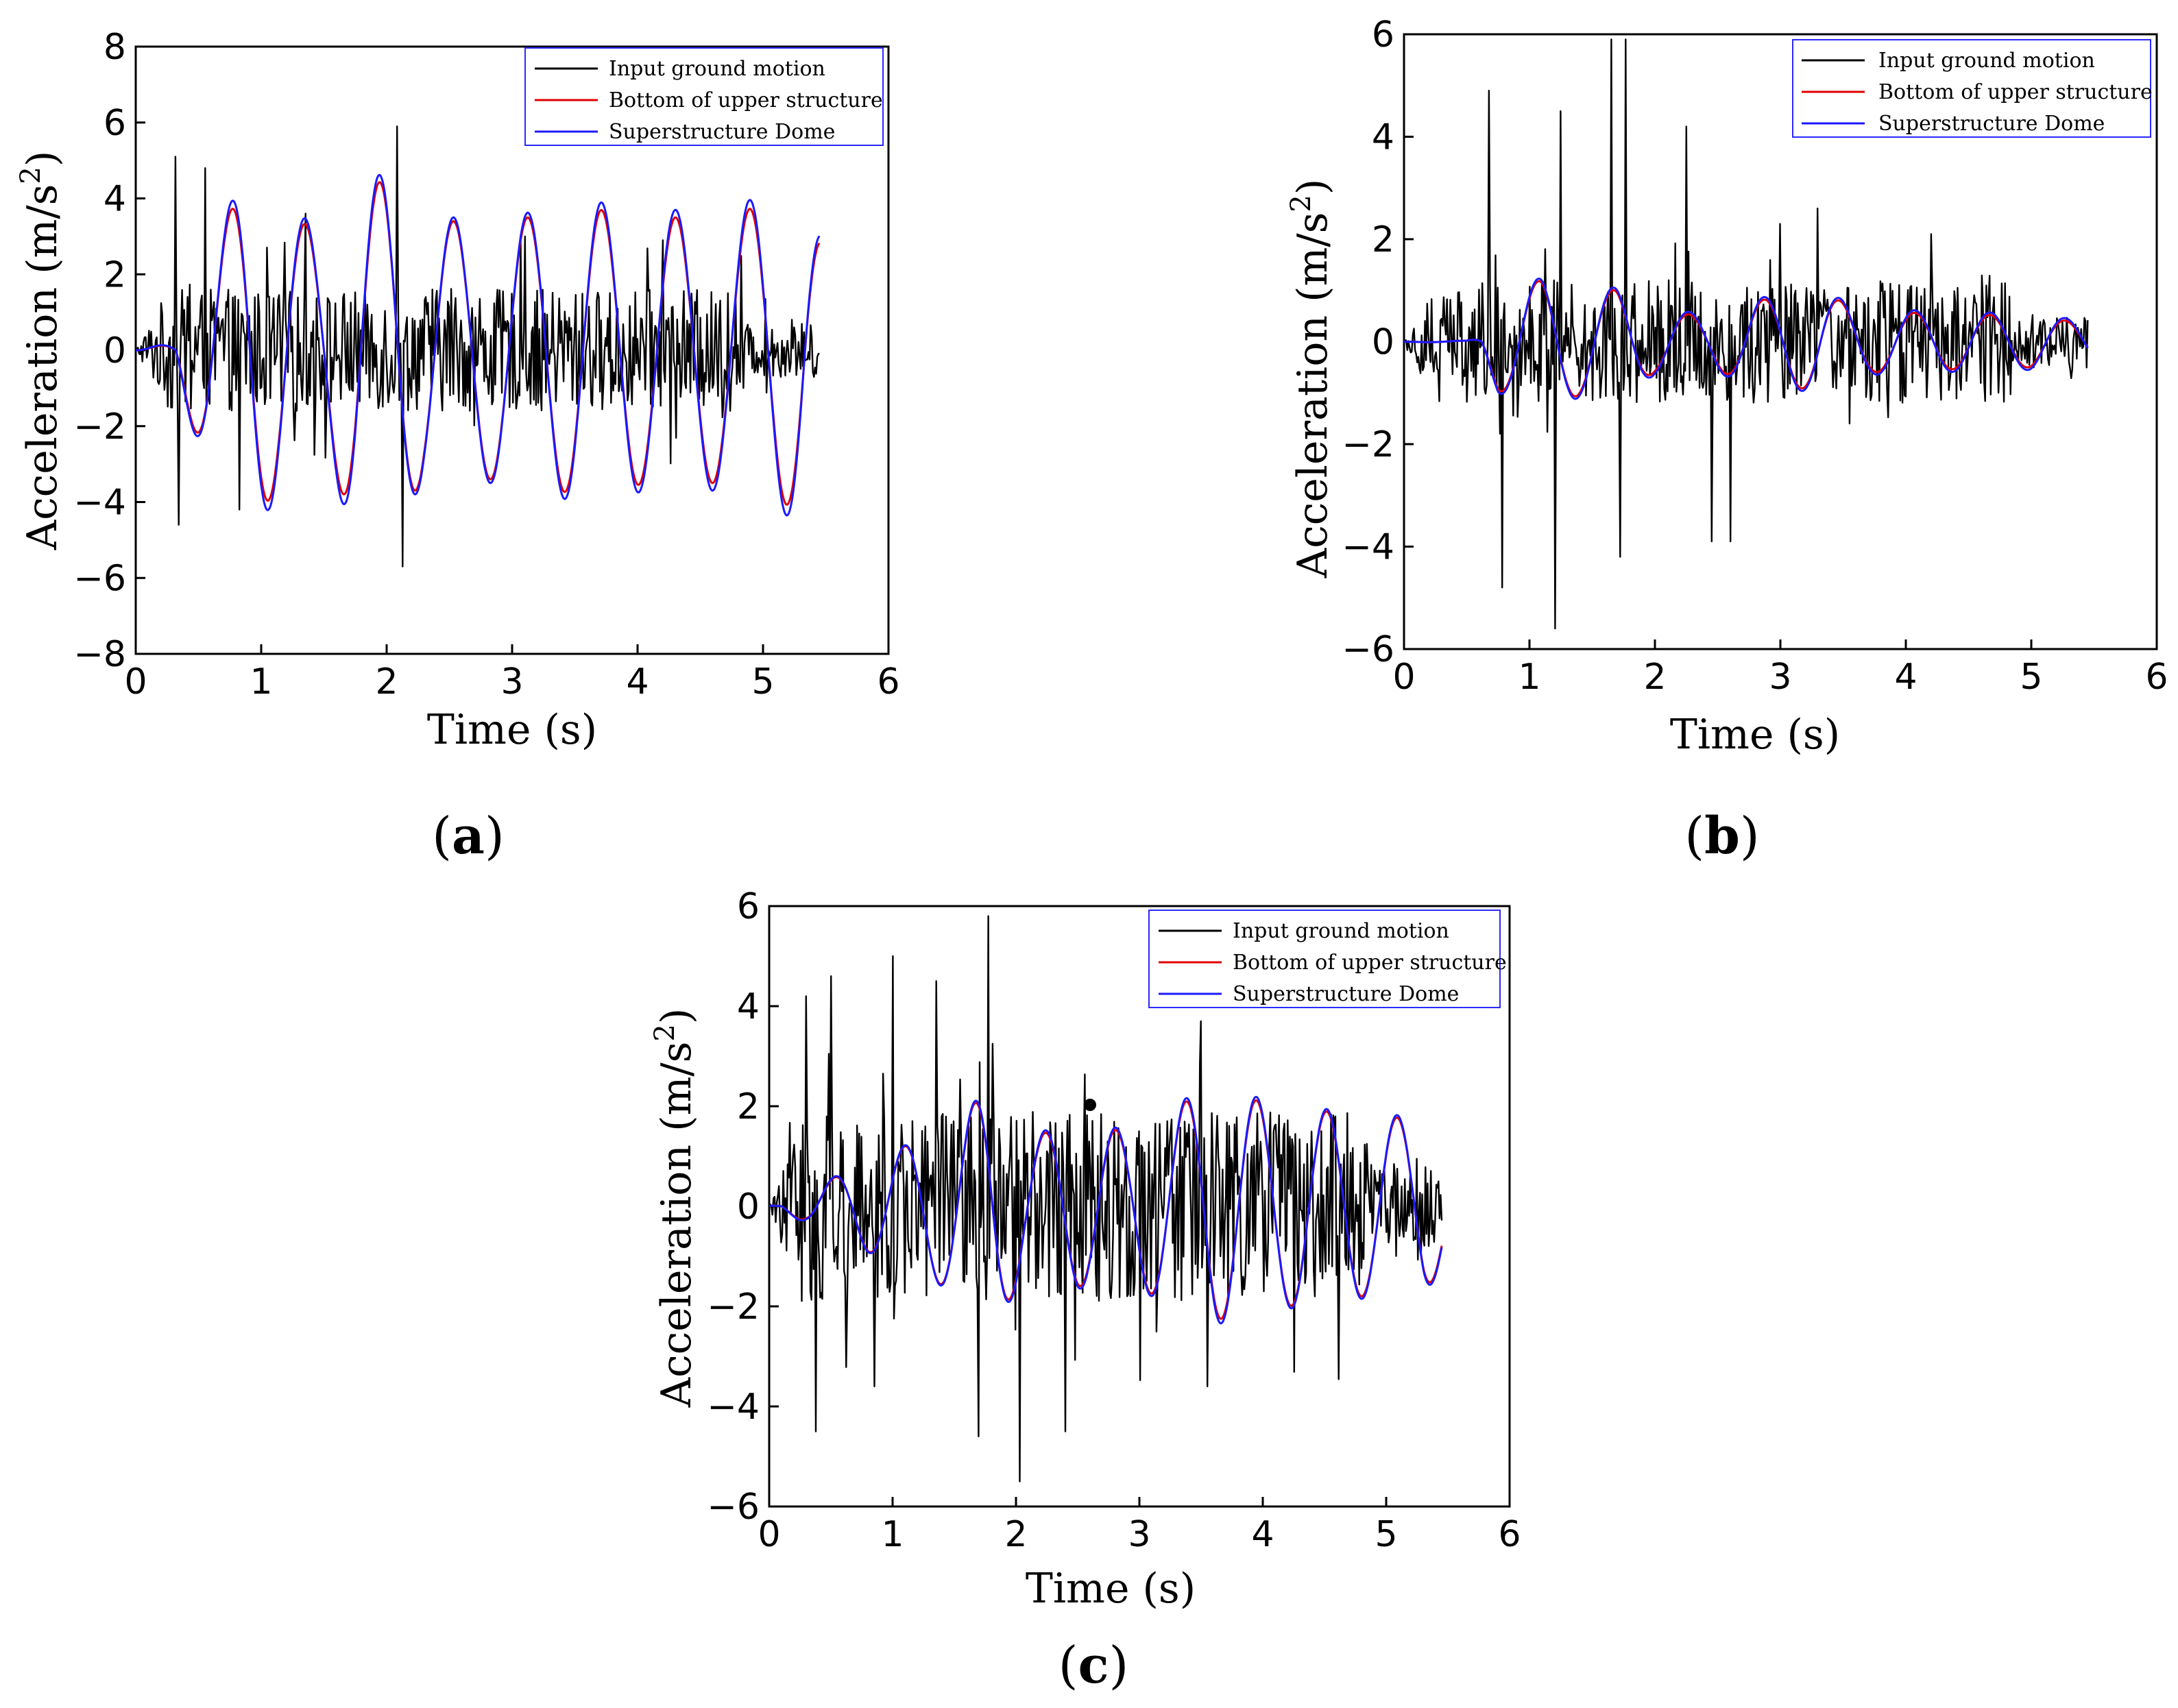  Describe the element at coordinates (468, 837) in the screenshot. I see `panel-label-a: (a)` at that location.